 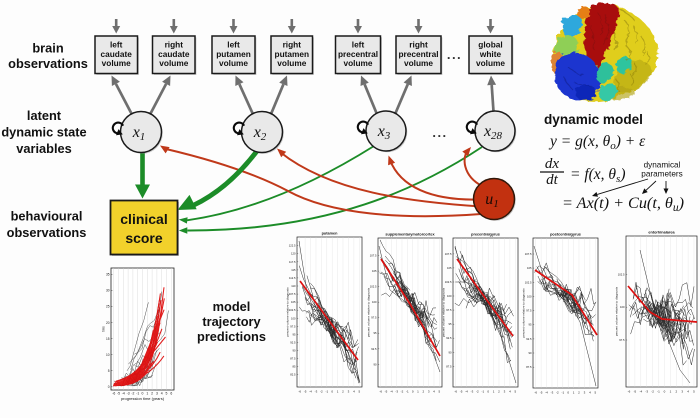 What do you see at coordinates (293, 254) in the screenshot?
I see `svg-text: 120` at bounding box center [293, 254].